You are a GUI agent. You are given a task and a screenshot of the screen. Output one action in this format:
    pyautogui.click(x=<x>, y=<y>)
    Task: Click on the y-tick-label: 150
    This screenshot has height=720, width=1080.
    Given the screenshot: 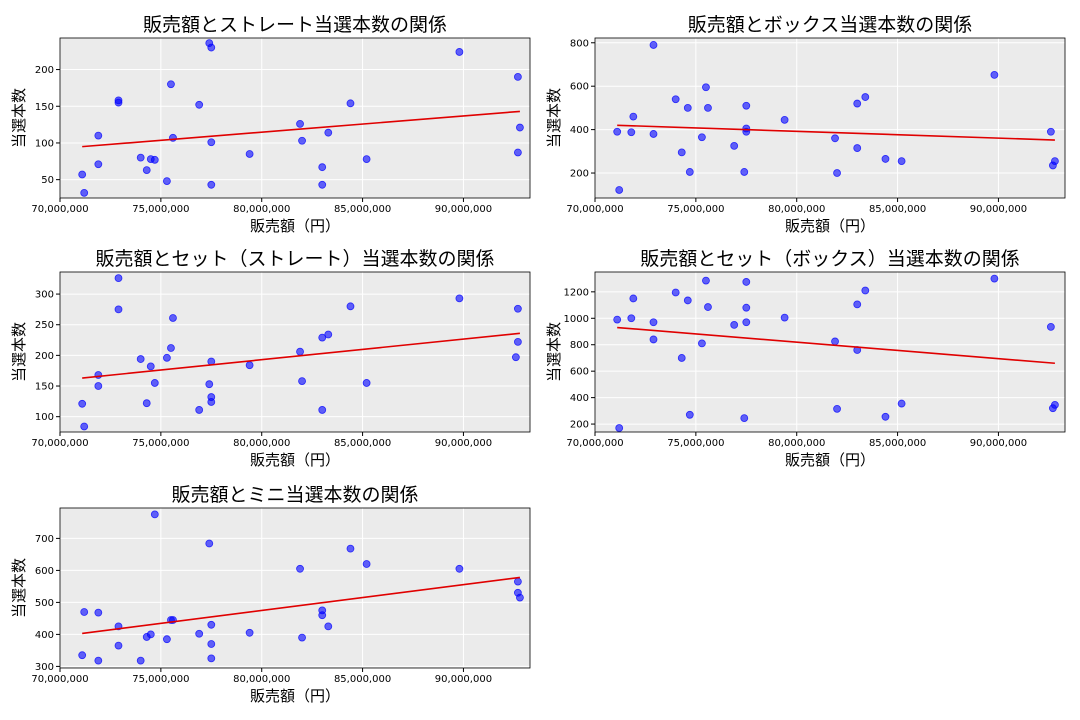 What is the action you would take?
    pyautogui.click(x=44, y=107)
    